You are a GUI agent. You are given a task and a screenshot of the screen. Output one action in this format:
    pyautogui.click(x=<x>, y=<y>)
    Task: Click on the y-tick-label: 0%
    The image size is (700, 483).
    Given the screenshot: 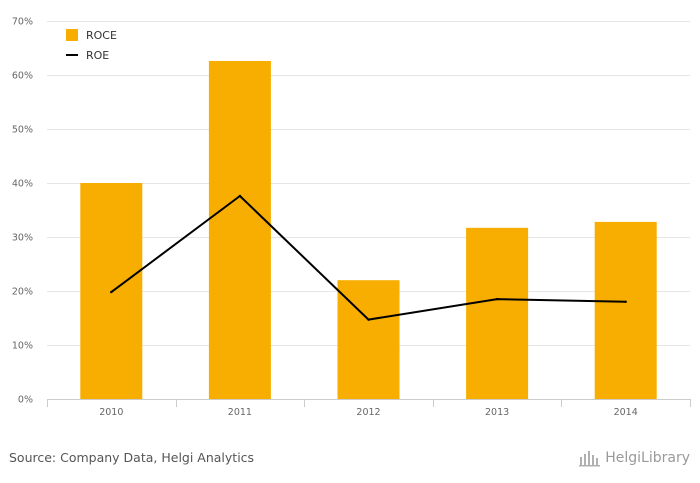 What is the action you would take?
    pyautogui.click(x=25, y=400)
    